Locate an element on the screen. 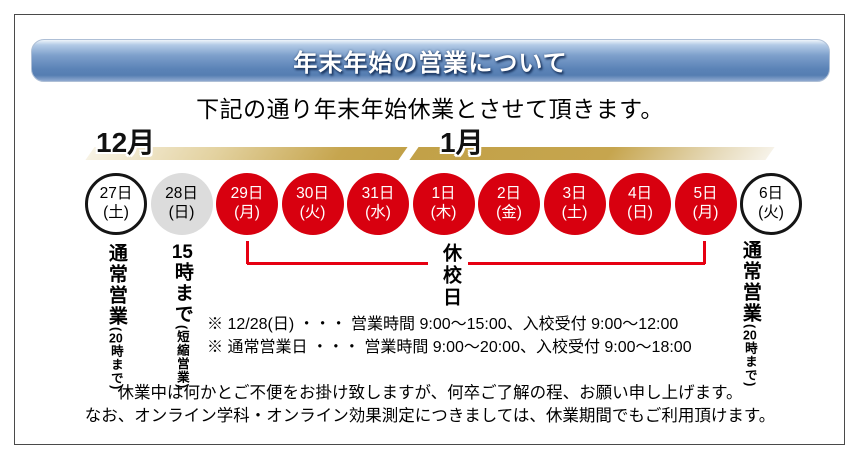 This screenshot has width=860, height=460. closed-days-label: 休校日 is located at coordinates (450, 276).